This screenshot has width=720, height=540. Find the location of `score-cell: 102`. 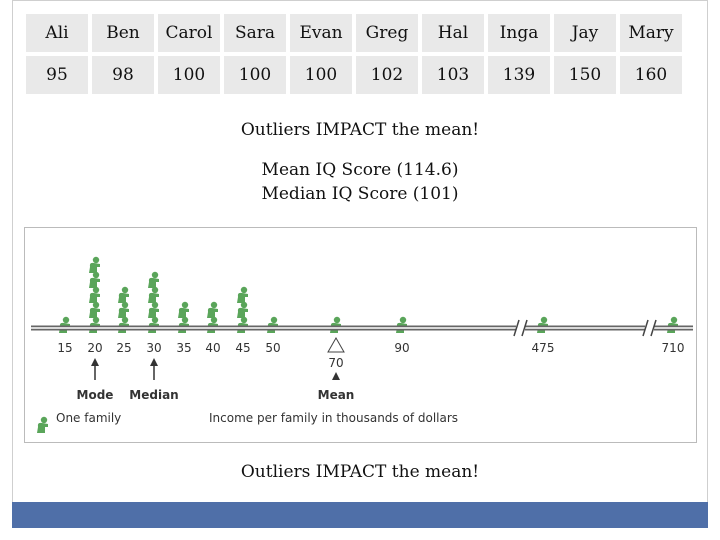

score-cell: 102 is located at coordinates (387, 75).